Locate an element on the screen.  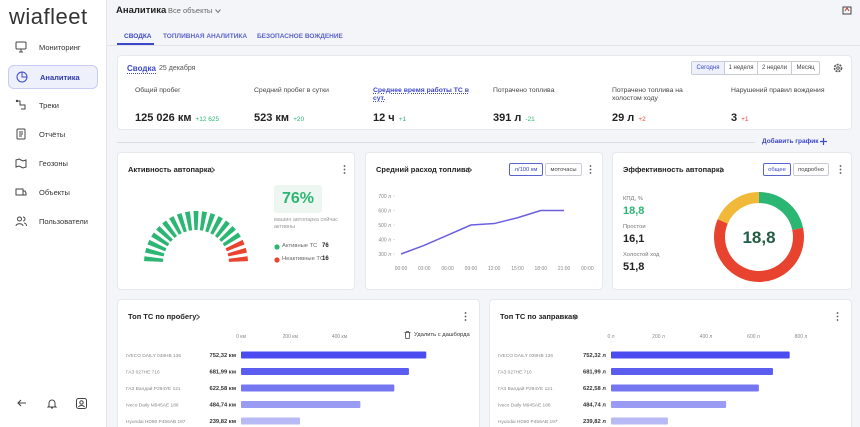
nav-item: Мониторинг is located at coordinates (53, 48).